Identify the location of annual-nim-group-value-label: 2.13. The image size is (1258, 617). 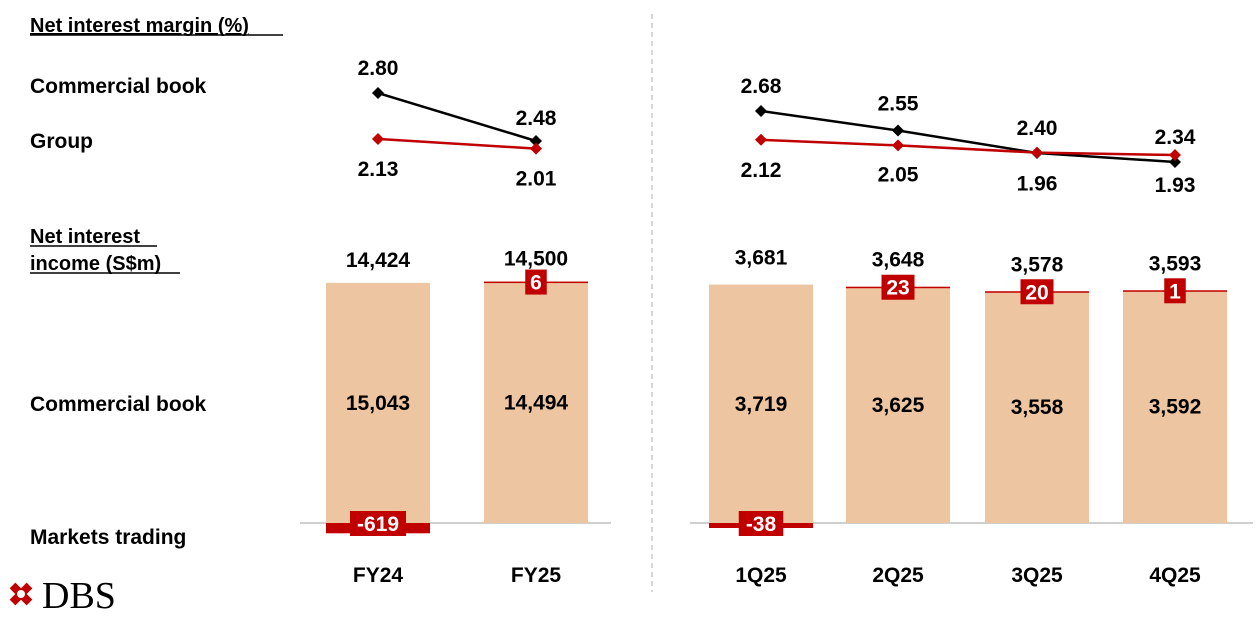
(378, 169).